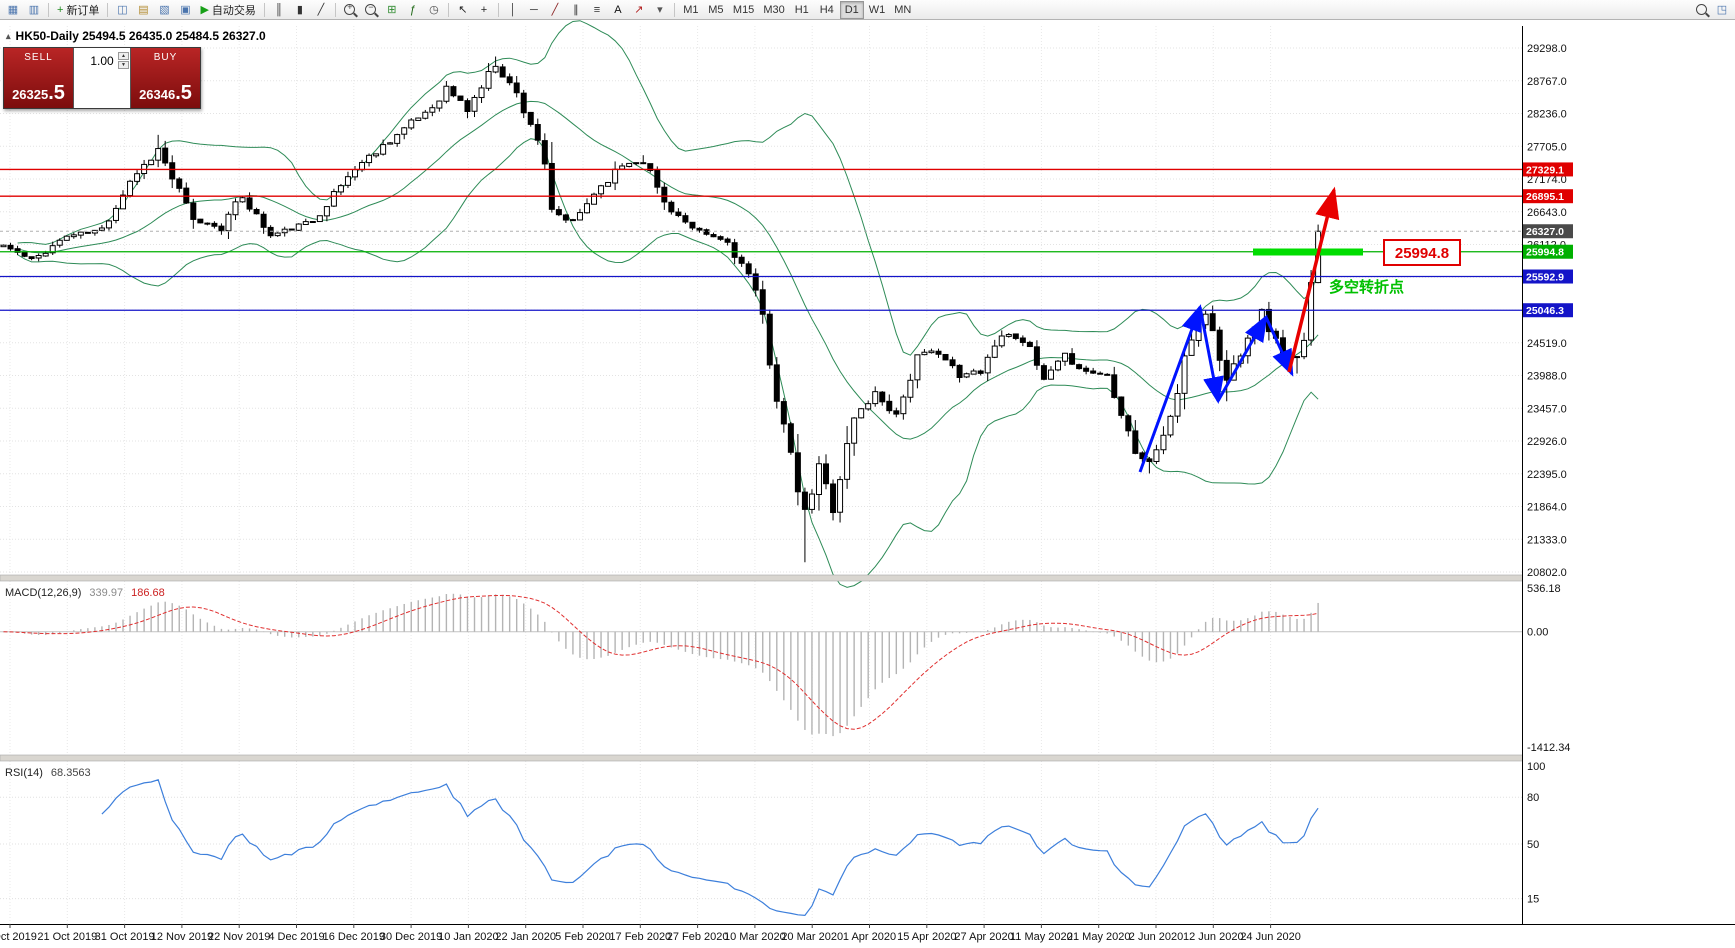 Image resolution: width=1735 pixels, height=948 pixels. I want to click on quick-help-icon: ◳, so click(1722, 10).